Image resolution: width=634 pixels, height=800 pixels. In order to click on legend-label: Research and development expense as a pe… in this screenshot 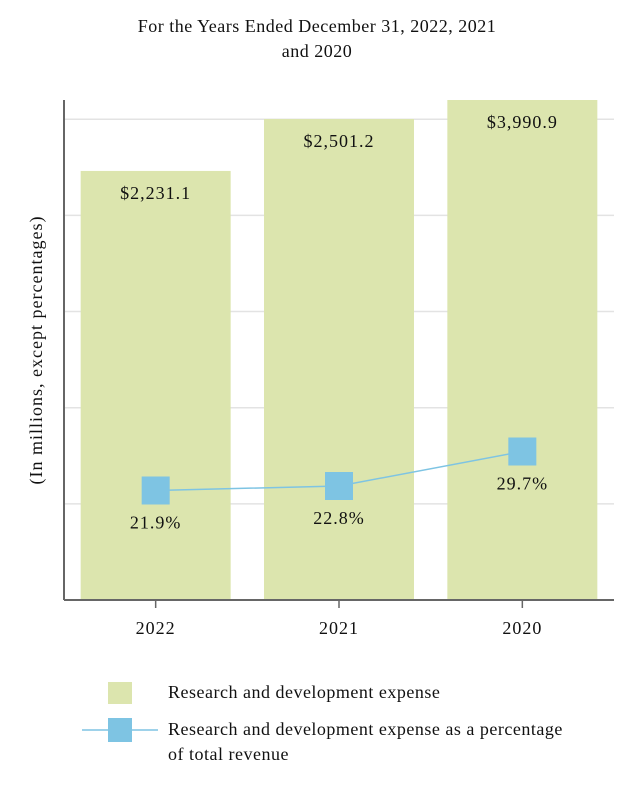, I will do `click(365, 741)`.